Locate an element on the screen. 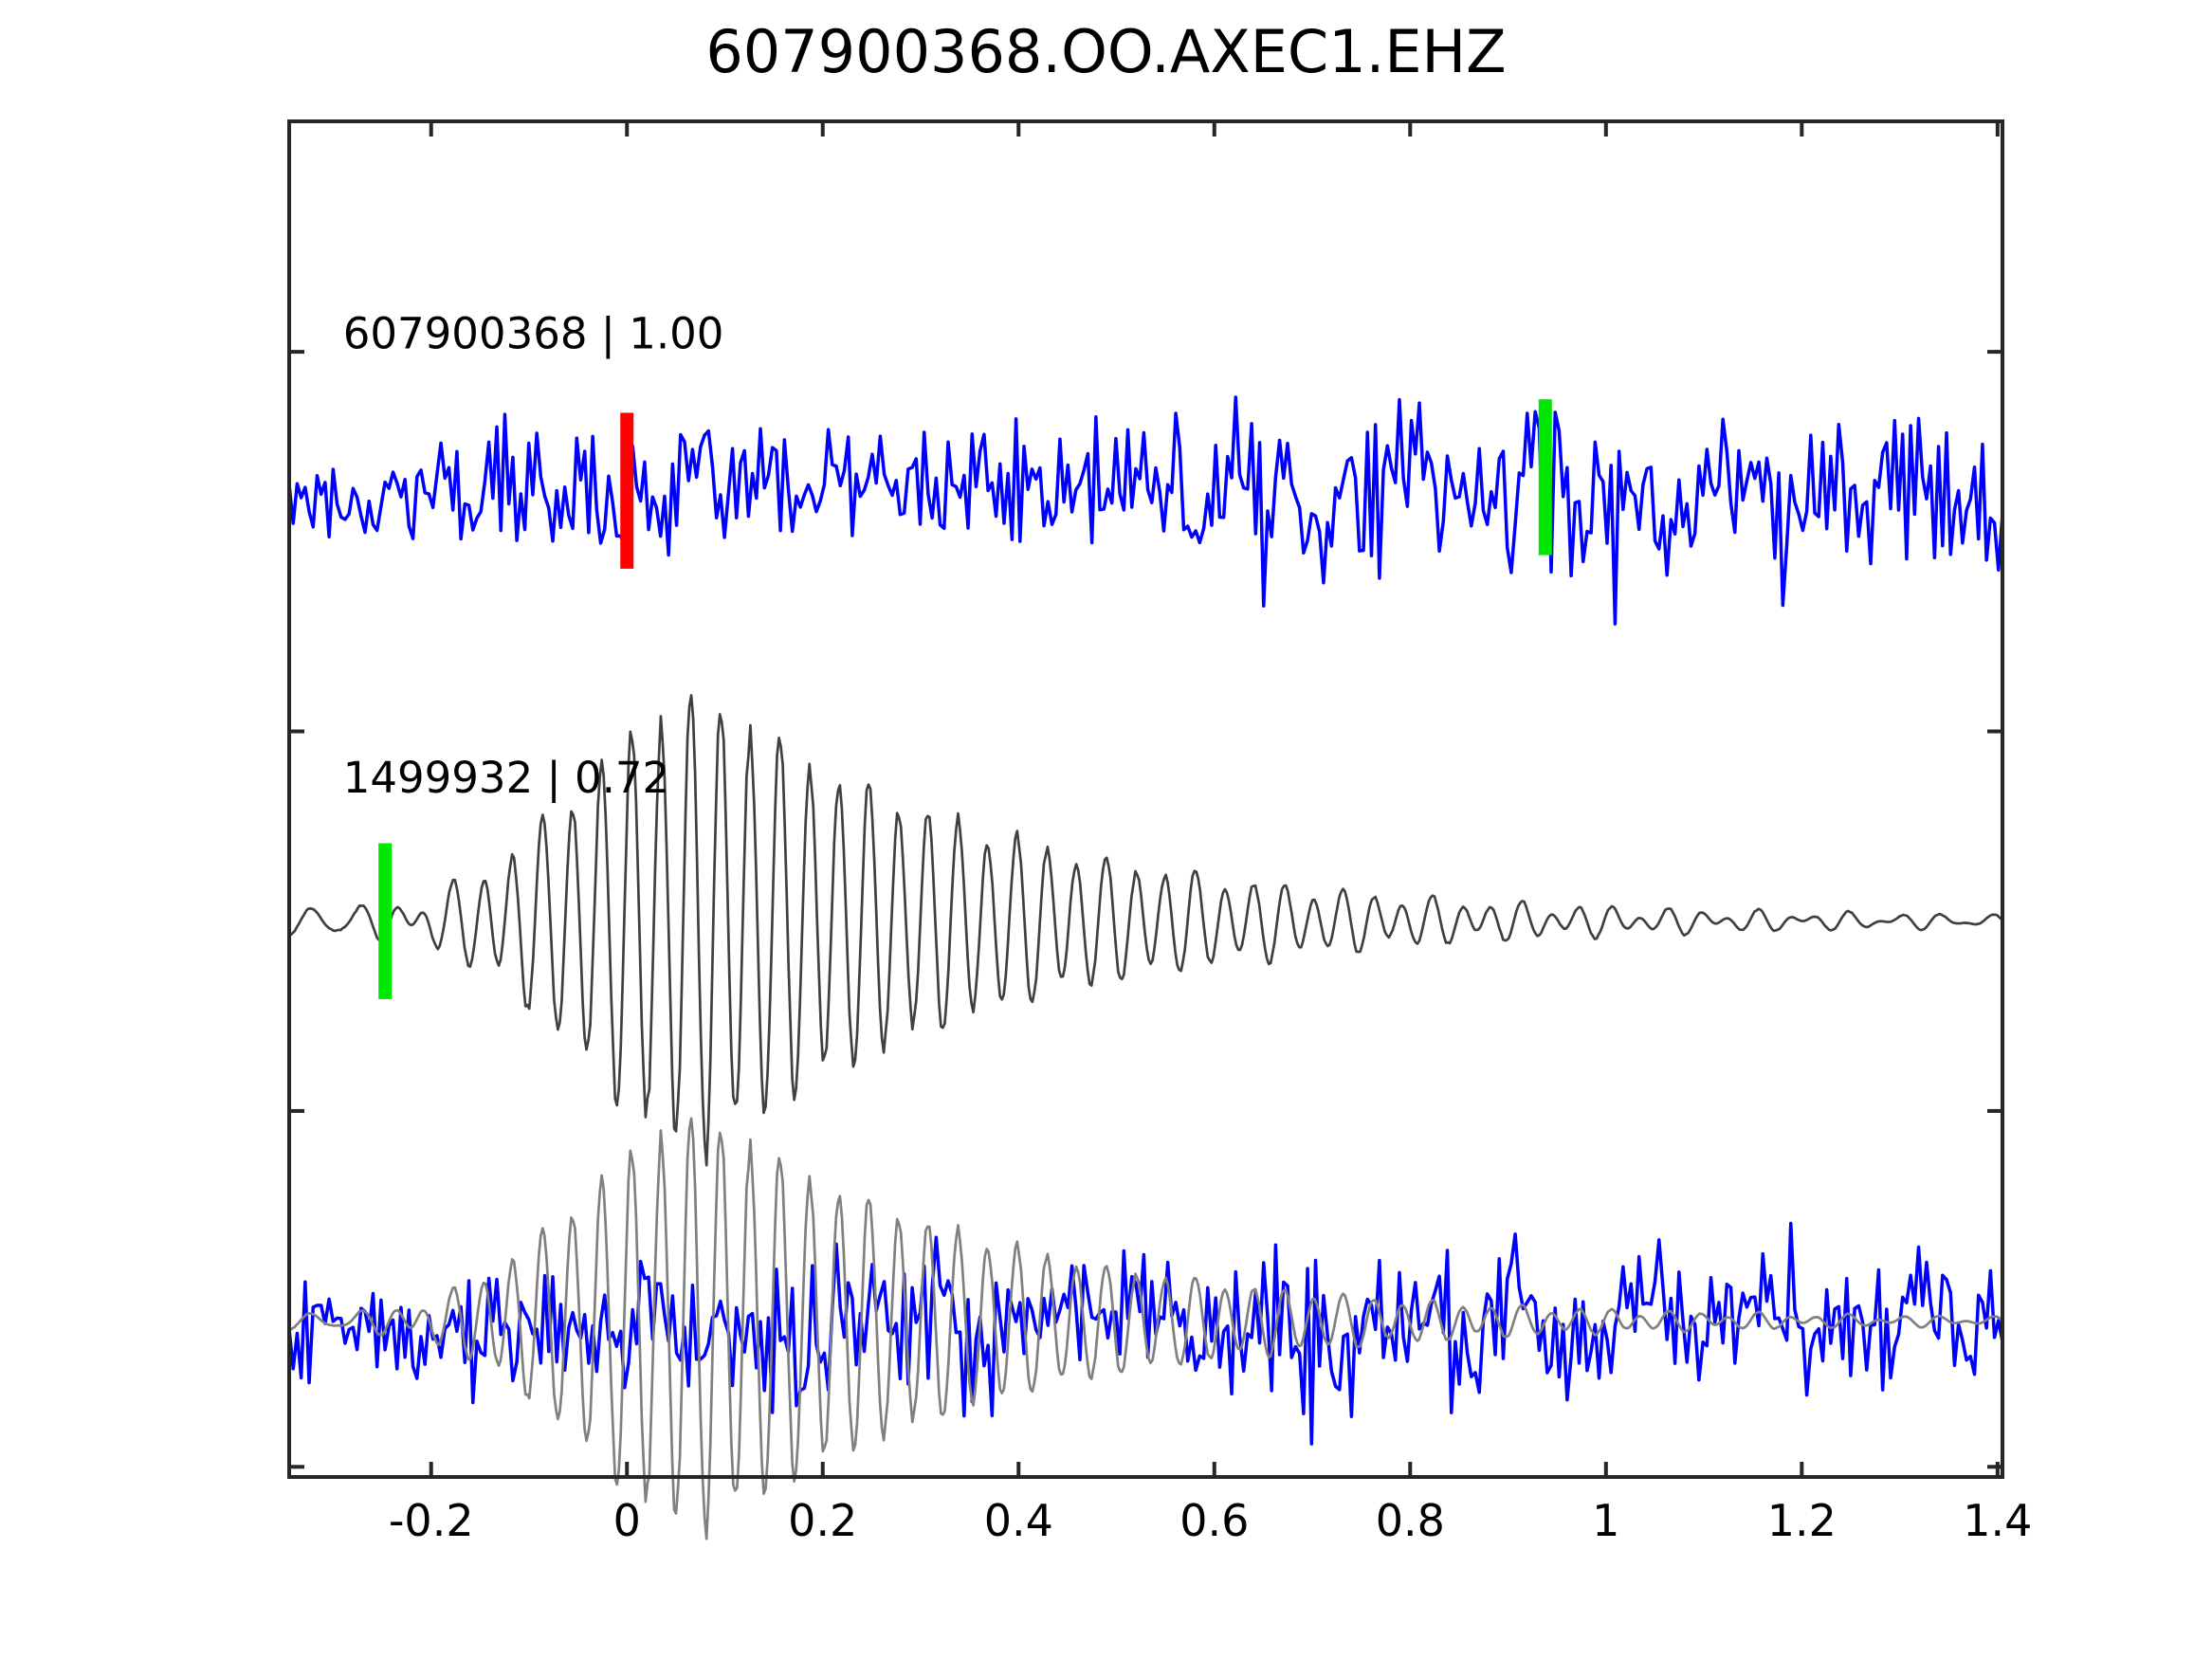  trace-annotations: 607900368 | 1.00 1499932 | 0.72 is located at coordinates (533, 556).